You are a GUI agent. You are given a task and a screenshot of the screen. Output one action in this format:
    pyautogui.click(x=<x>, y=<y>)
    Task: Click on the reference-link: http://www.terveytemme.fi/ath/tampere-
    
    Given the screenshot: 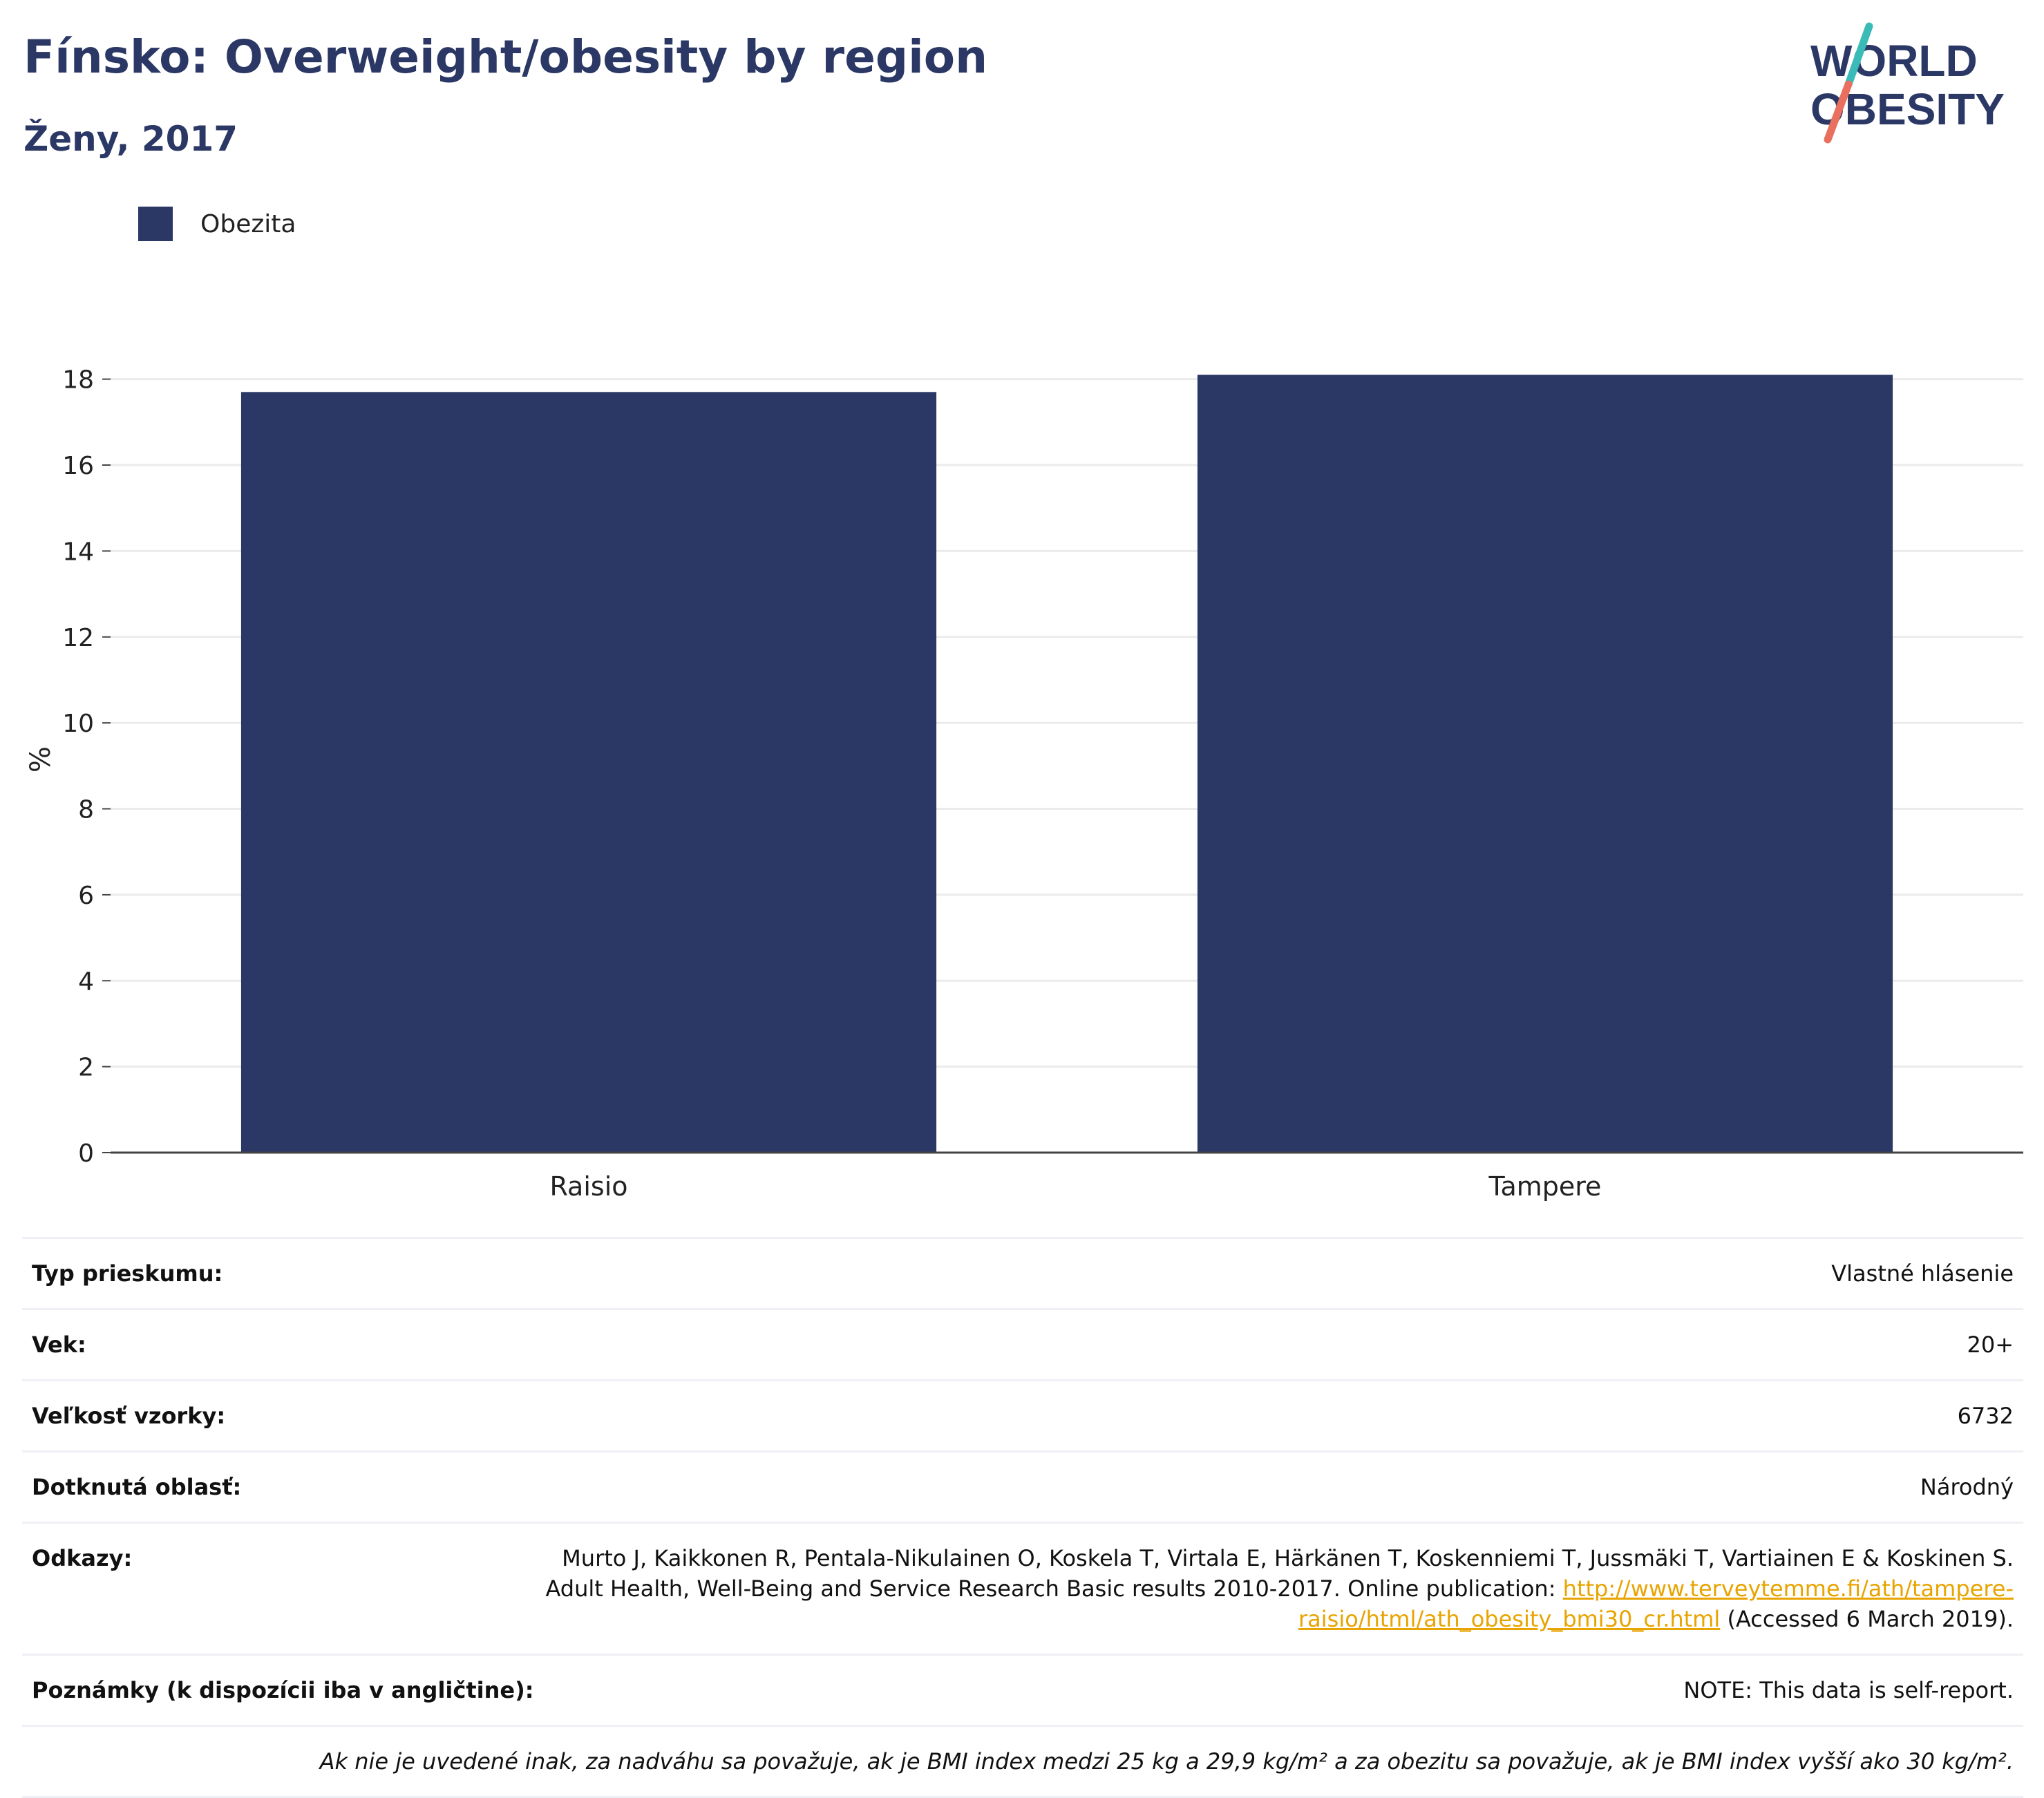 What is the action you would take?
    pyautogui.click(x=1788, y=1588)
    